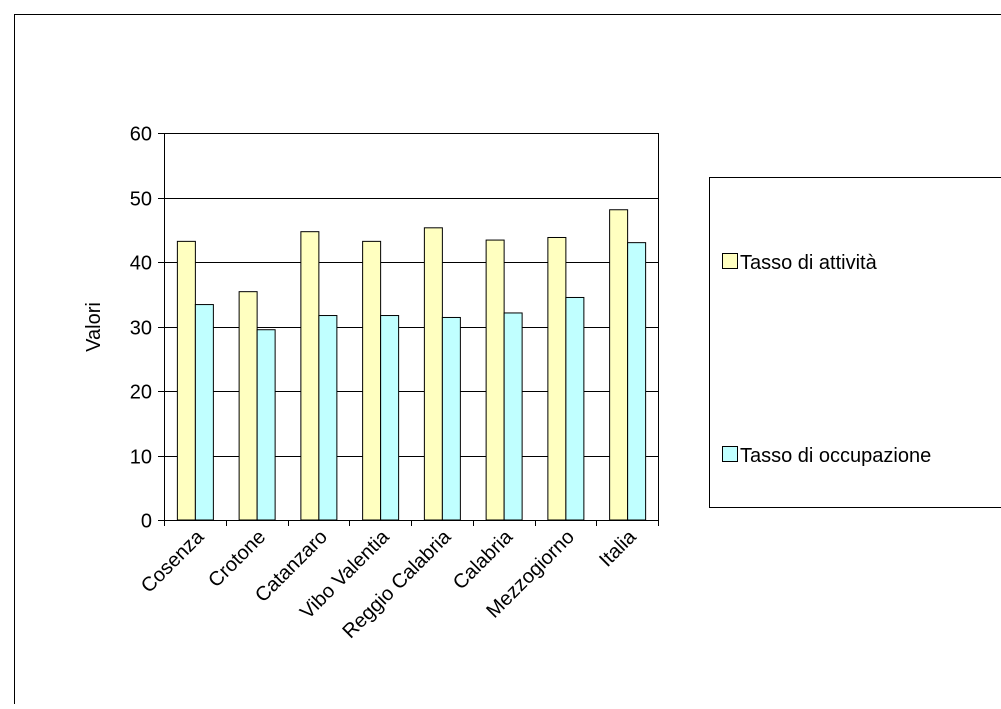 This screenshot has height=709, width=1001. What do you see at coordinates (266, 425) in the screenshot?
I see `bar-tasso-di-occupazione-crotone` at bounding box center [266, 425].